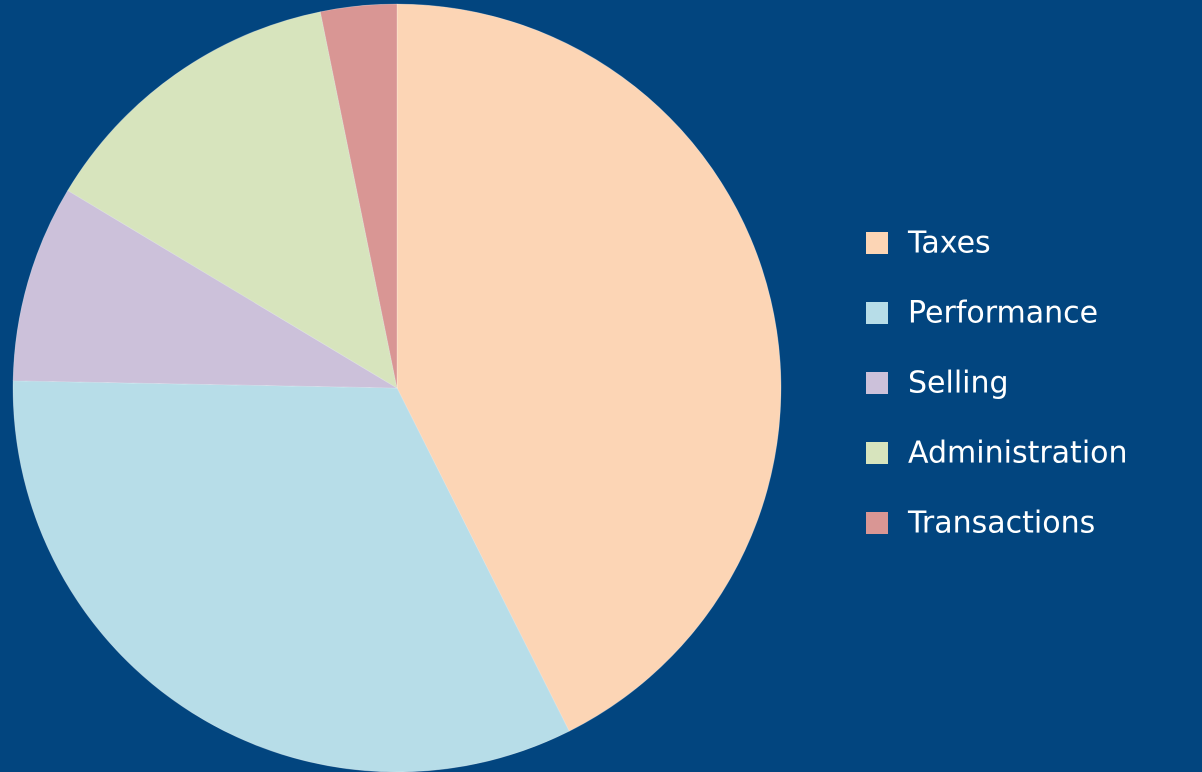  Describe the element at coordinates (1001, 523) in the screenshot. I see `legend-label: Transactions` at that location.